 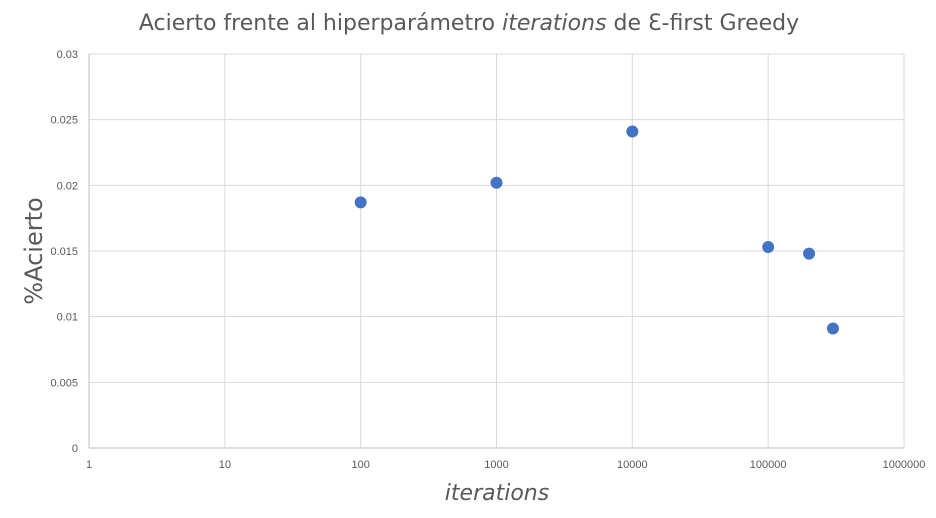 I want to click on chart-title-suffix: de Ɛ-first Greedy, so click(x=703, y=23).